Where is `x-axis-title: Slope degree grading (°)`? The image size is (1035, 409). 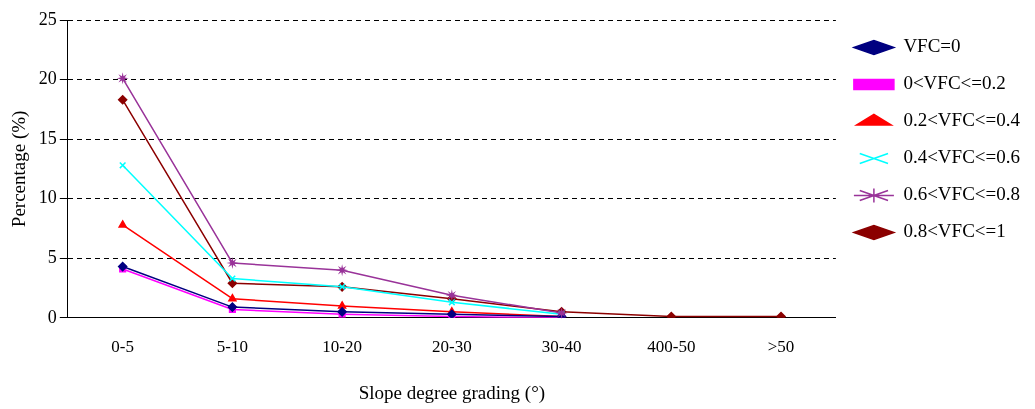 x-axis-title: Slope degree grading (°) is located at coordinates (452, 392).